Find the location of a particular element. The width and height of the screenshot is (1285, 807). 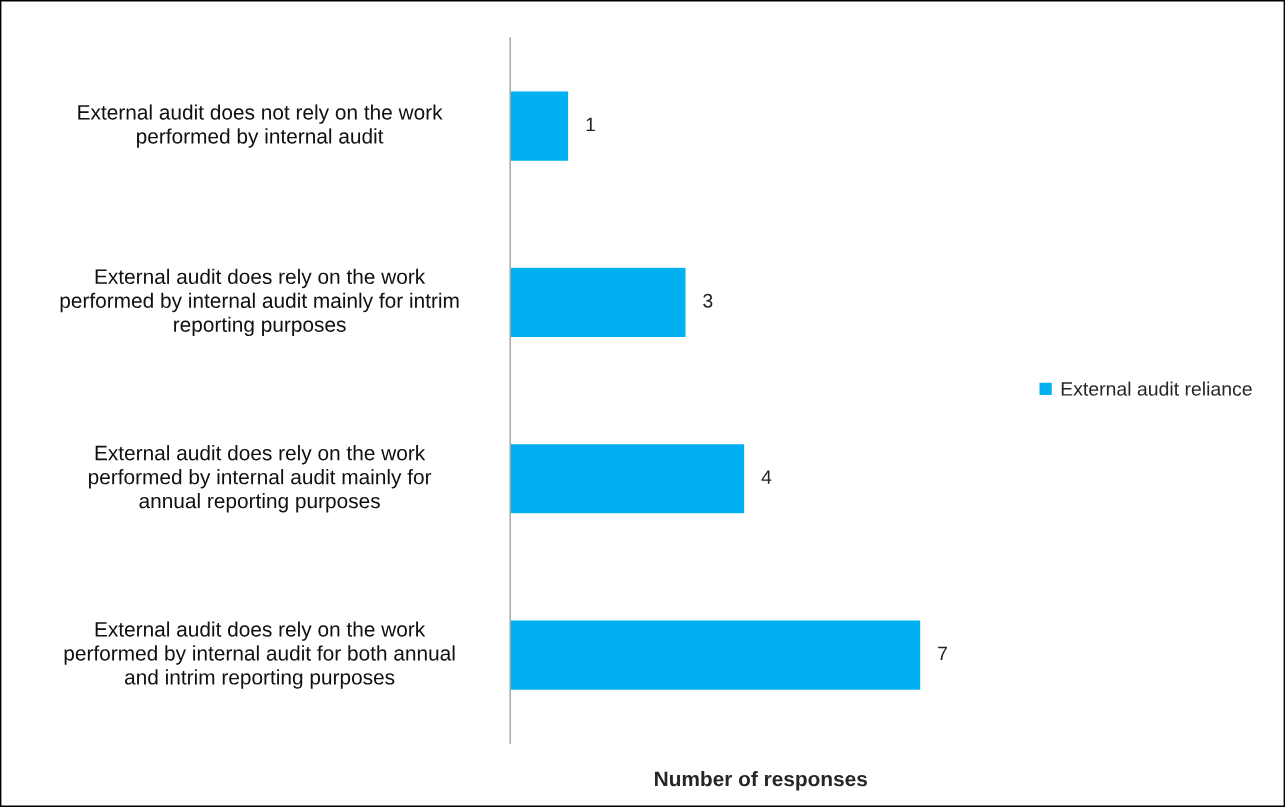

y-tick-label: External audit does rely on the work performed by internal audit mainly for annual reporting purposes is located at coordinates (260, 479).